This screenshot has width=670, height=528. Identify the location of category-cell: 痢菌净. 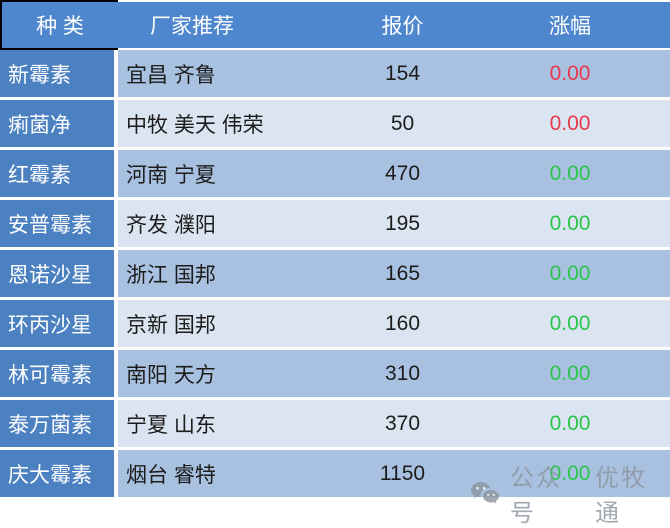
(59, 125).